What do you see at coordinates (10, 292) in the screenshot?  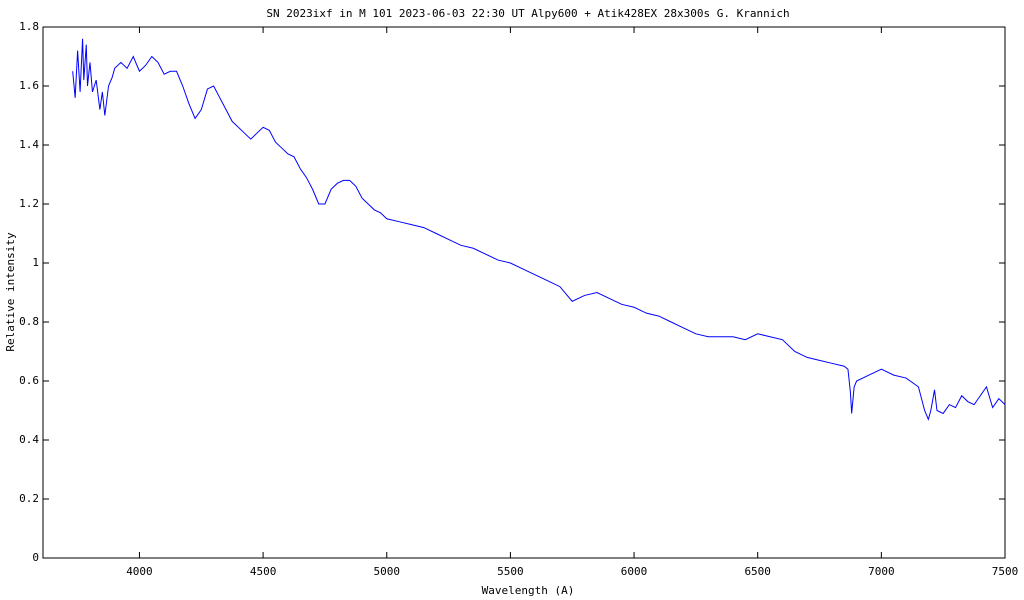 I see `y-axis-label: Relative intensity` at bounding box center [10, 292].